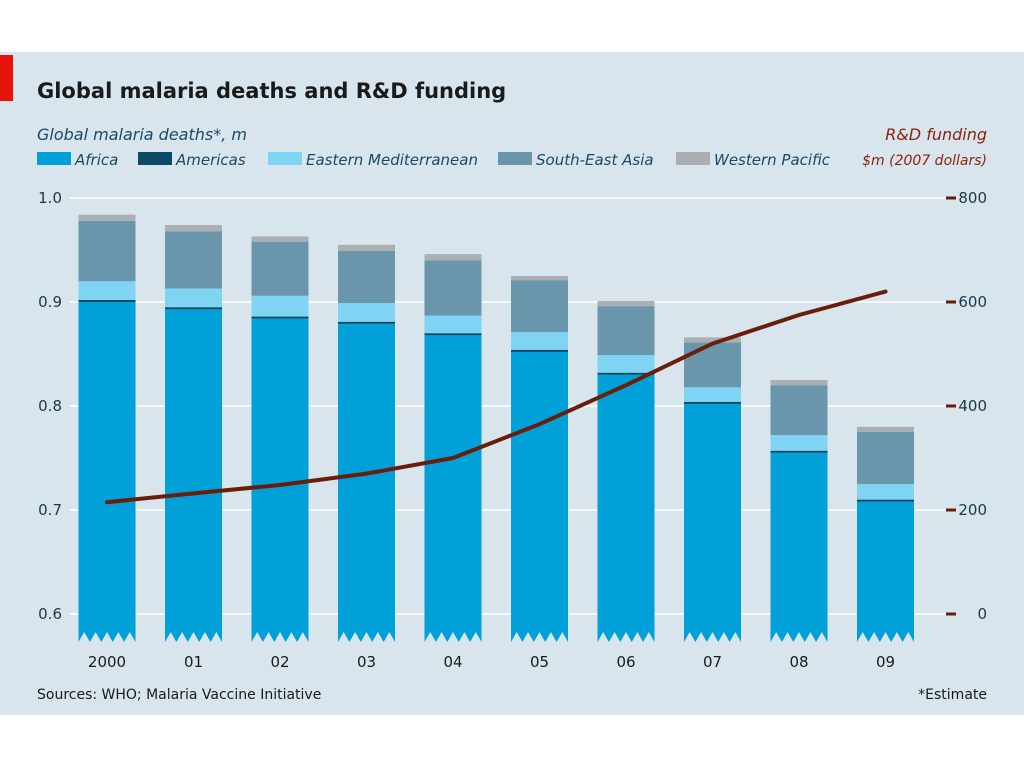 Image resolution: width=1024 pixels, height=768 pixels. Describe the element at coordinates (96, 160) in the screenshot. I see `legend-label-0: Africa` at that location.